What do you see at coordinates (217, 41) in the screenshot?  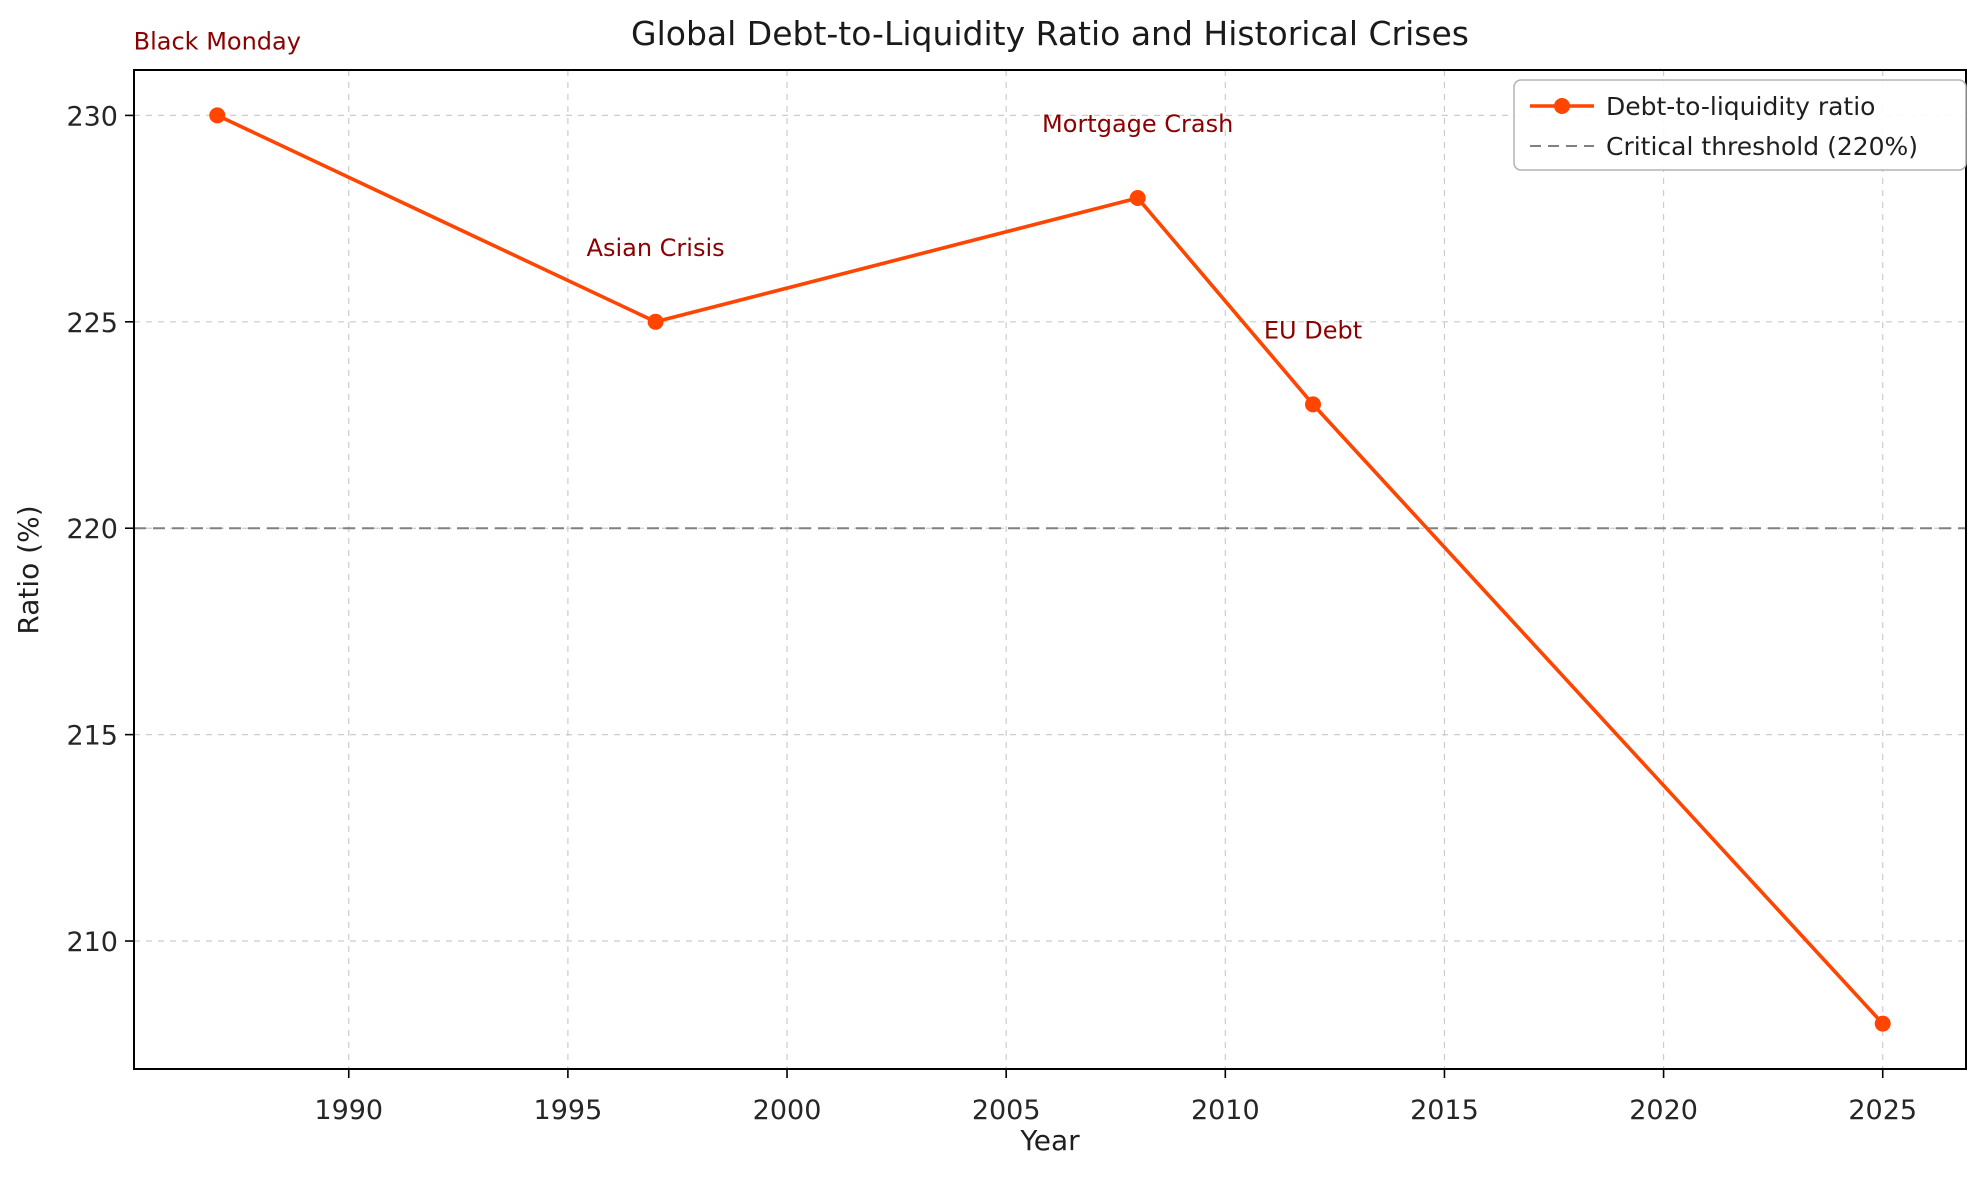 I see `annotation-black-monday: Black Monday` at bounding box center [217, 41].